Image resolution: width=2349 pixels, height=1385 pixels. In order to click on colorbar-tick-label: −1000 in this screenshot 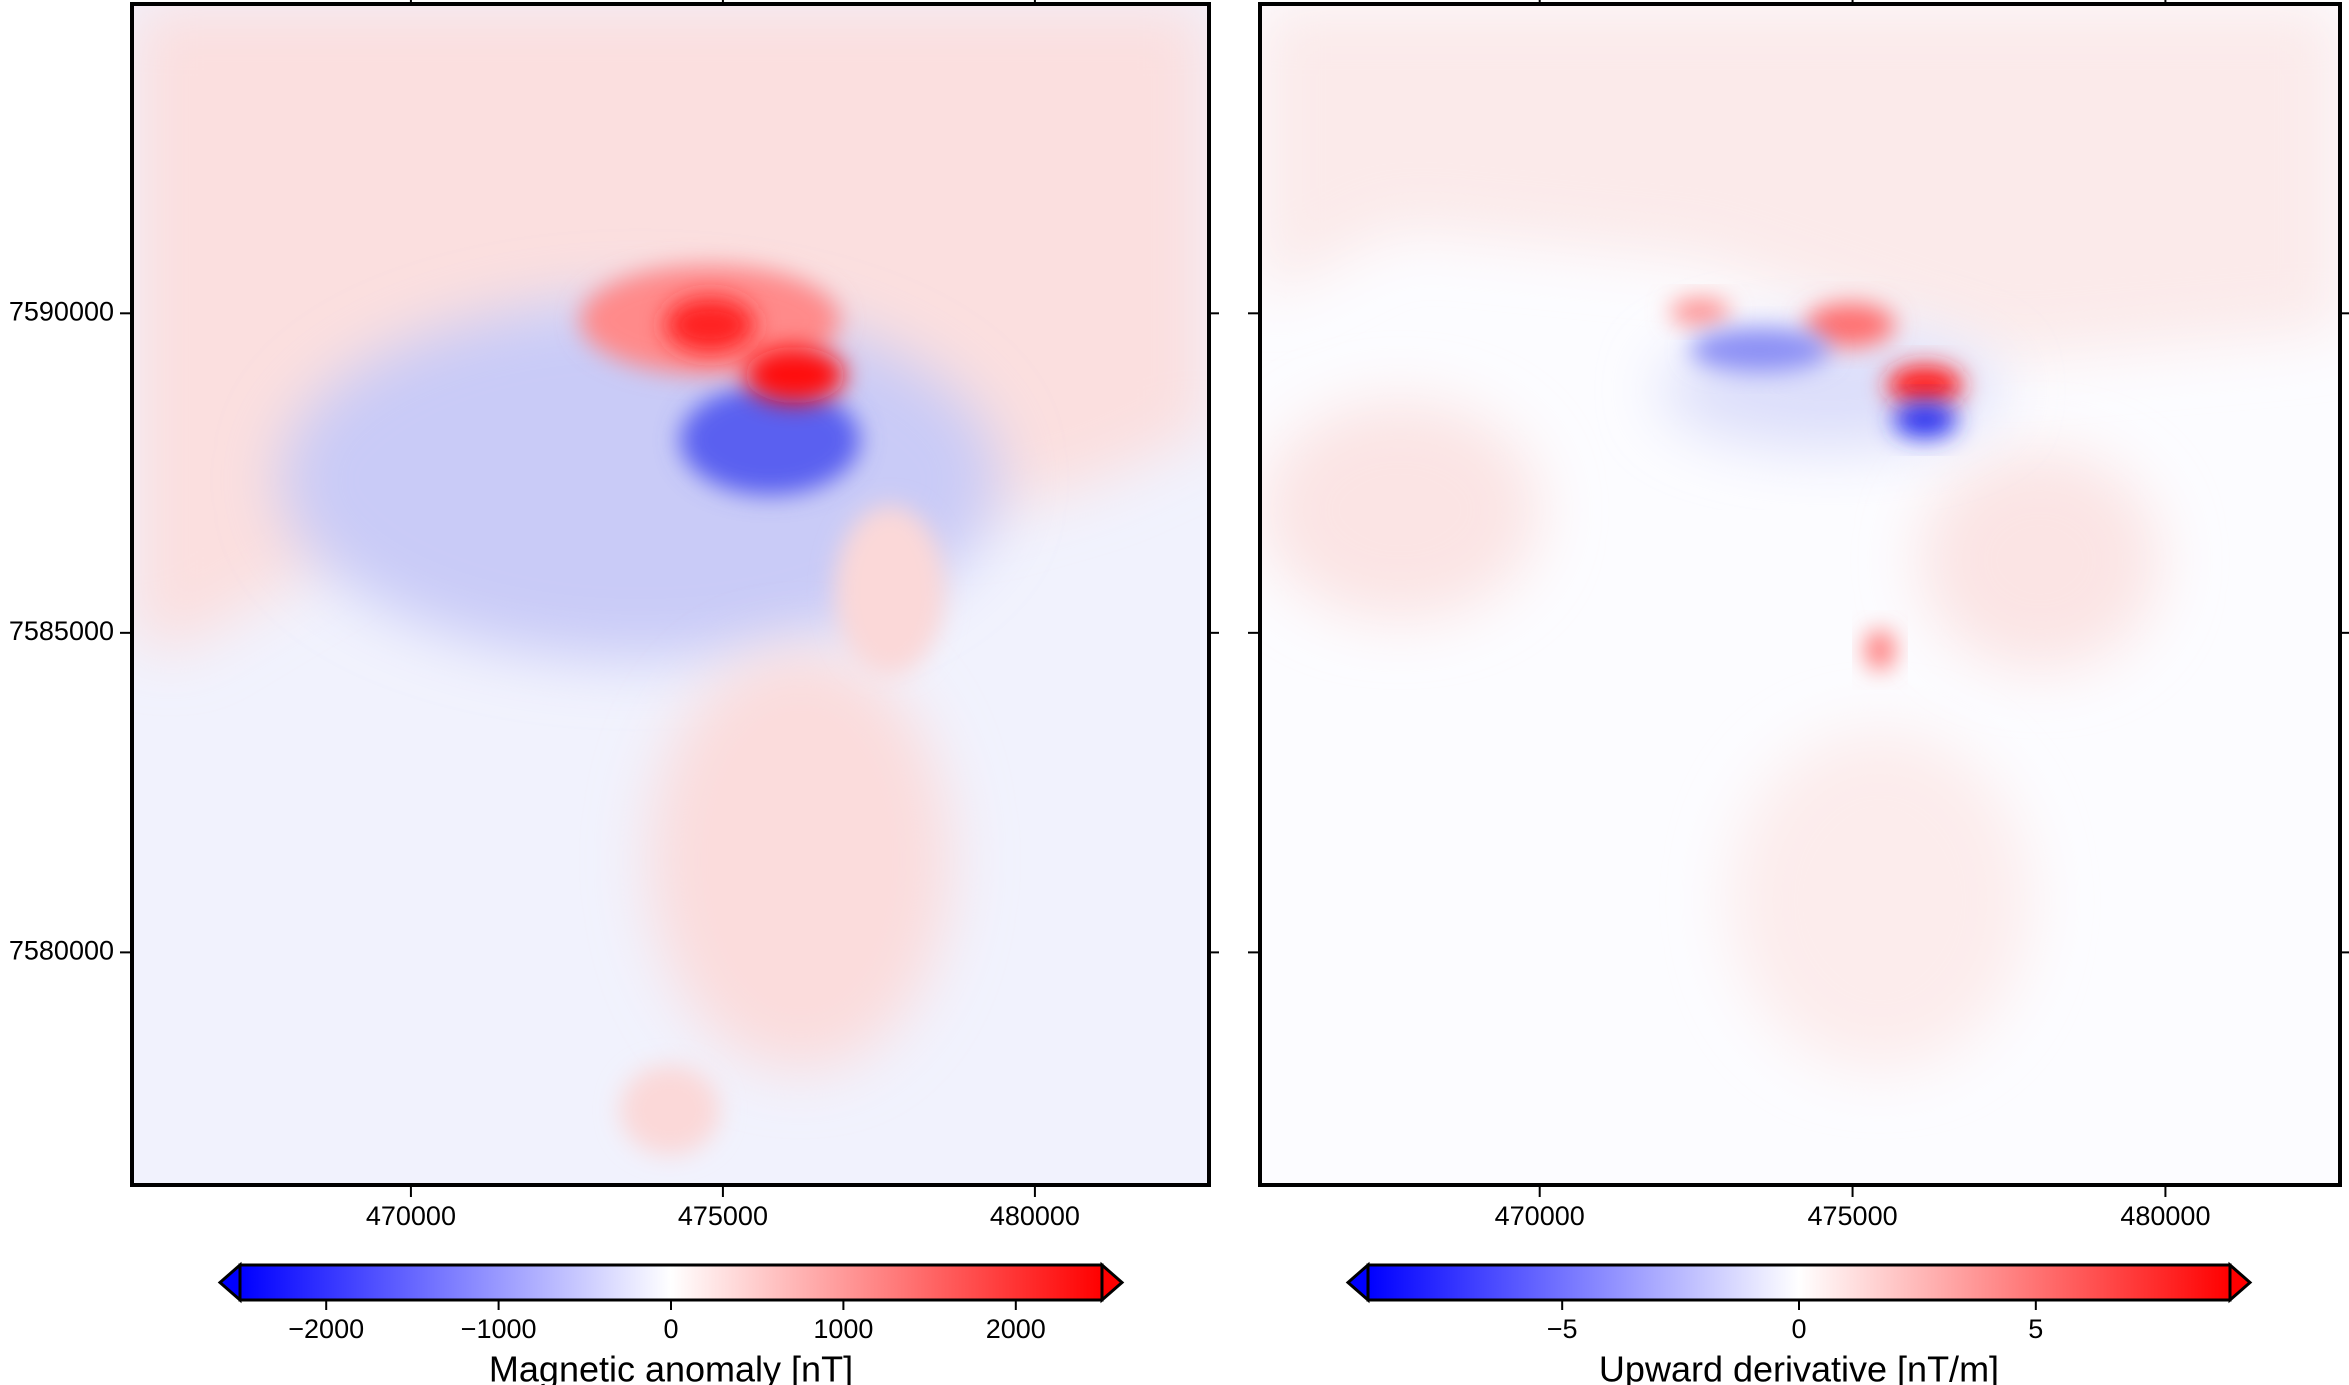, I will do `click(499, 1329)`.